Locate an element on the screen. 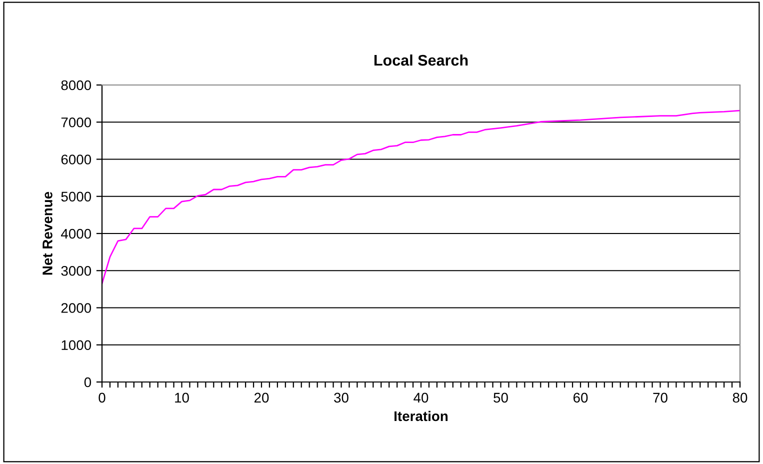  y-tick-label: 2000 is located at coordinates (76, 308).